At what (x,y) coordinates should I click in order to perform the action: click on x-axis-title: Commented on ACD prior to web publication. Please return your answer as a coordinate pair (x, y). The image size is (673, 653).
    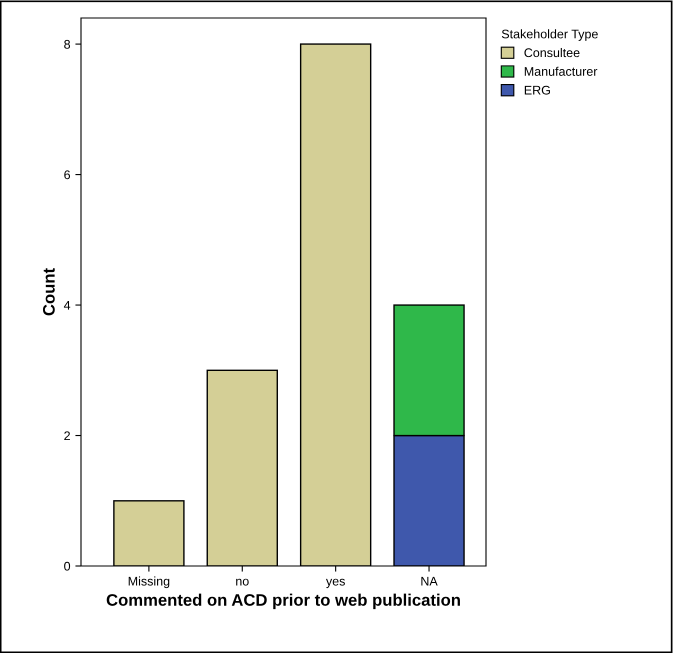
    Looking at the image, I should click on (283, 602).